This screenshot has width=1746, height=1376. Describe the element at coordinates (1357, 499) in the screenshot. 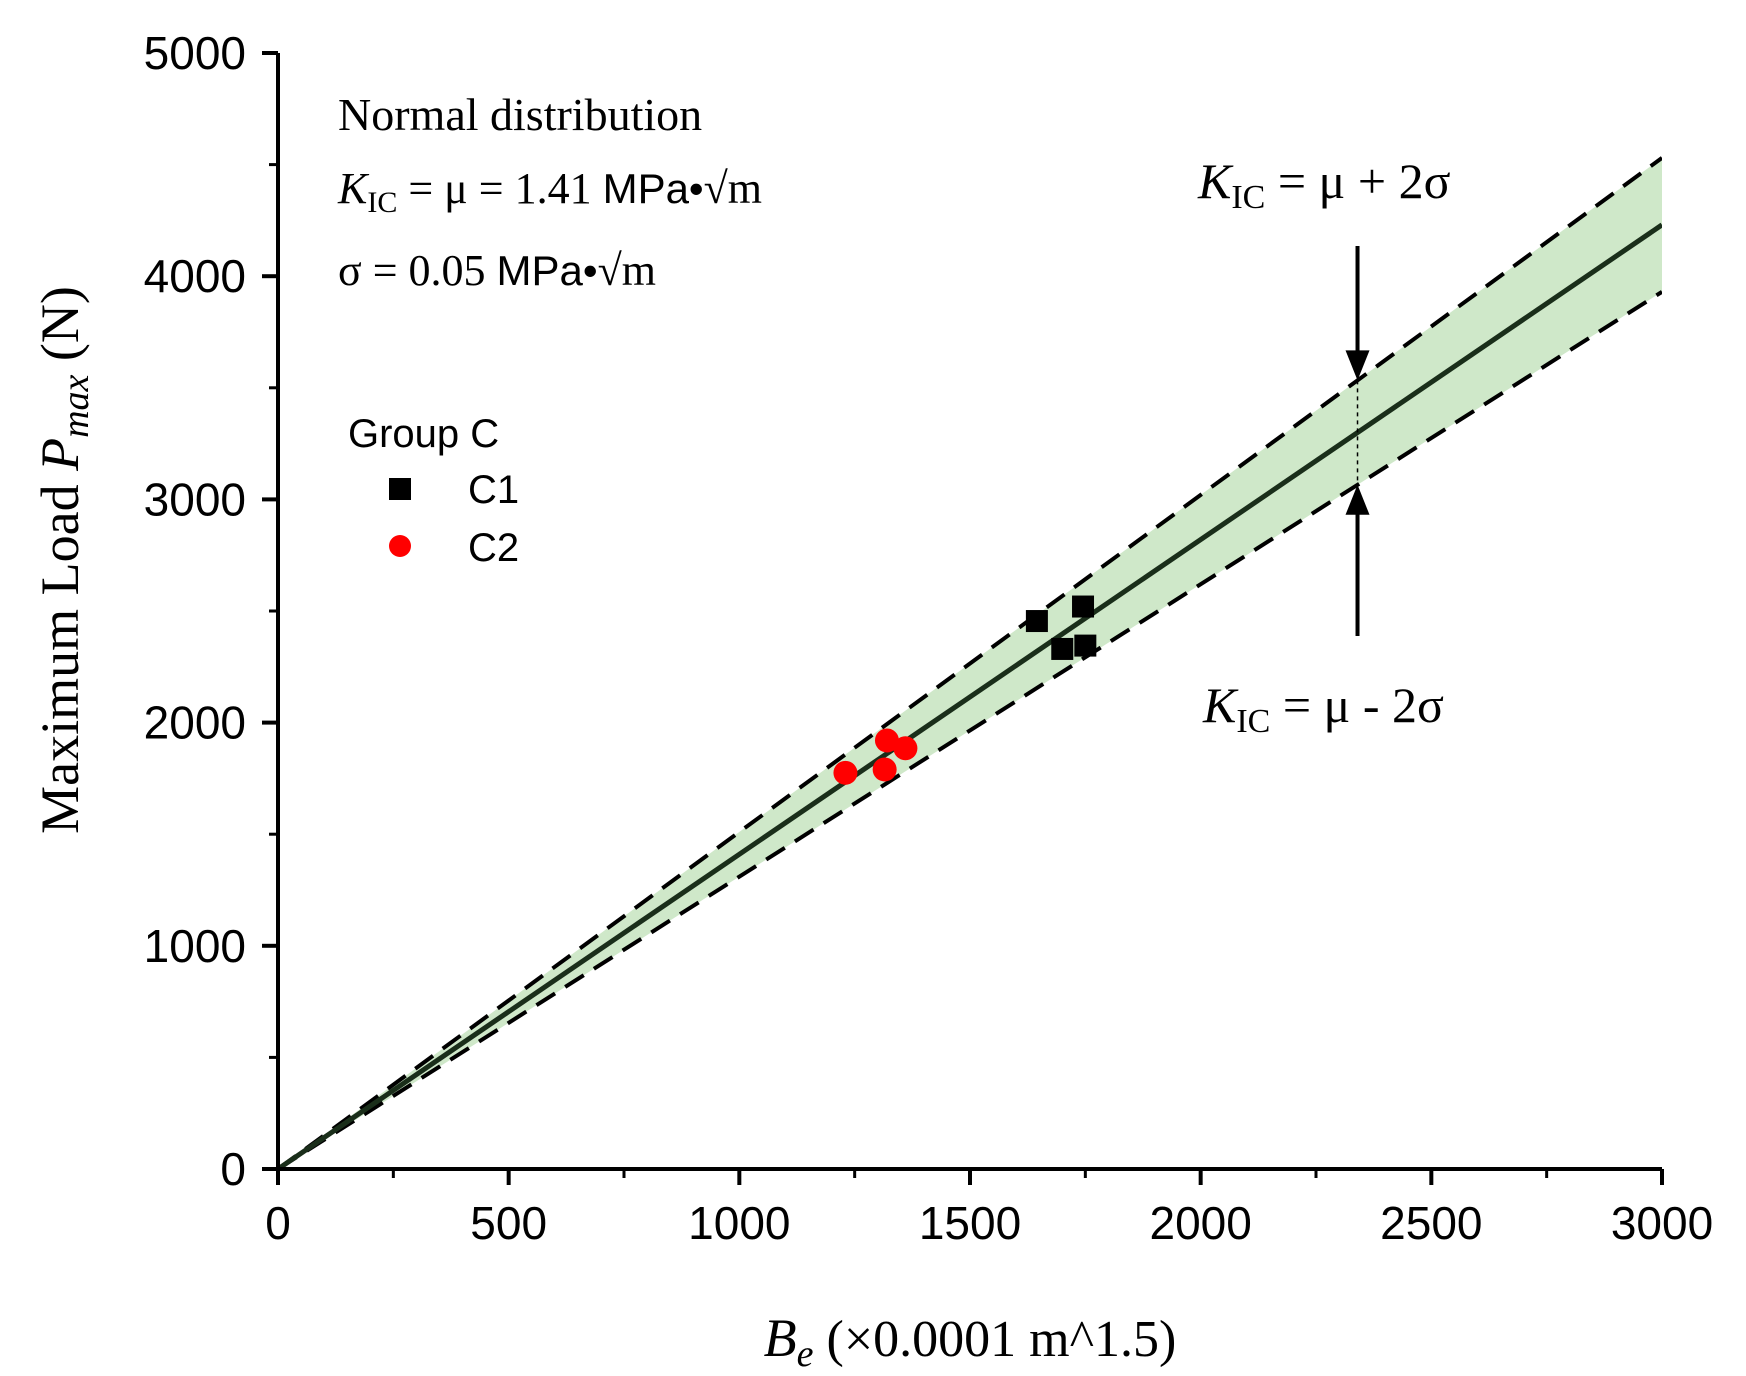

I see `lower-arrow-head` at that location.